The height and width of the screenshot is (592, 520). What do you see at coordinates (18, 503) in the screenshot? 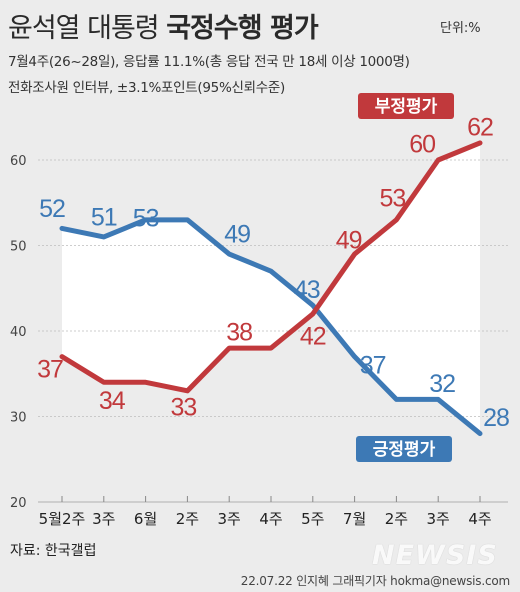
I see `y-tick-label: 20` at bounding box center [18, 503].